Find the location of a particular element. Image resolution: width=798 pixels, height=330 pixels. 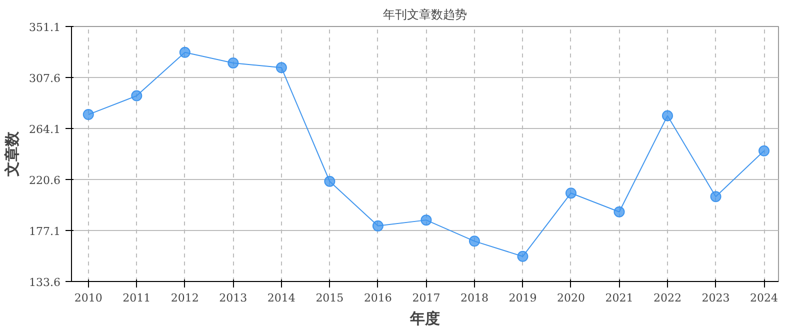

x-tick-label: 2014 is located at coordinates (281, 298).